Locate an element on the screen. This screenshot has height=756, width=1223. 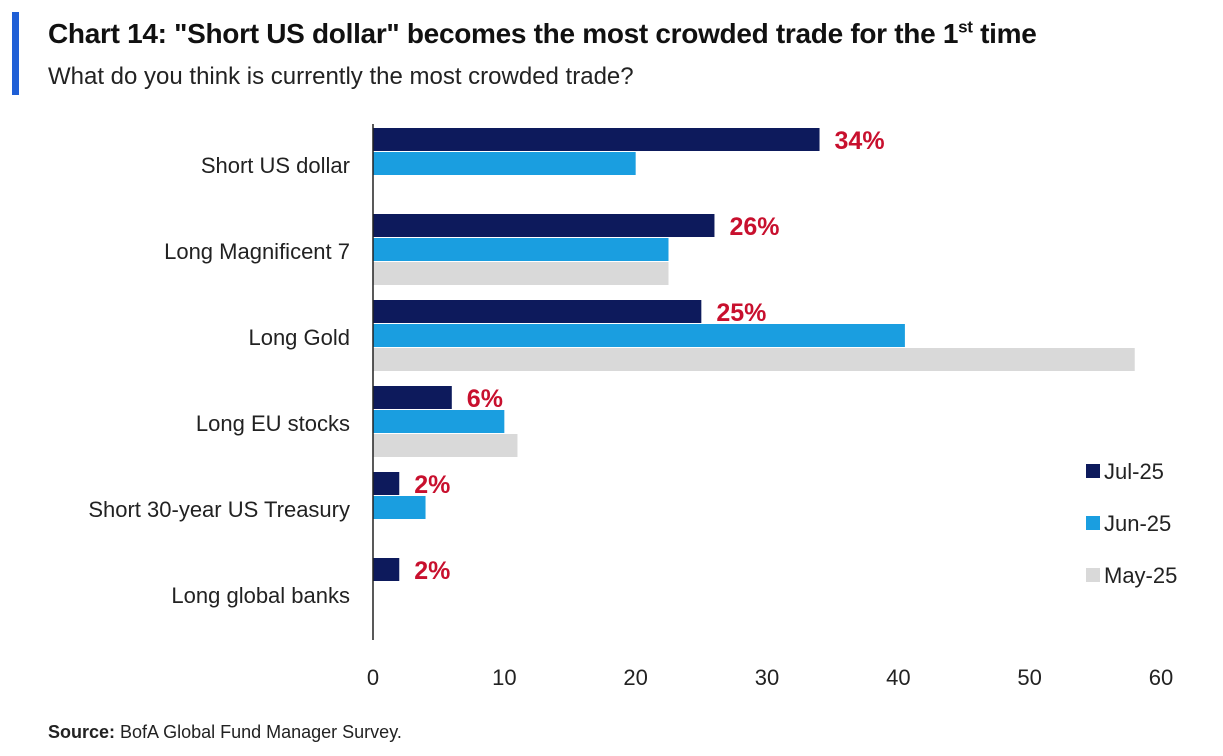
source-text: BofA Global Fund Manager Survey. is located at coordinates (258, 732).